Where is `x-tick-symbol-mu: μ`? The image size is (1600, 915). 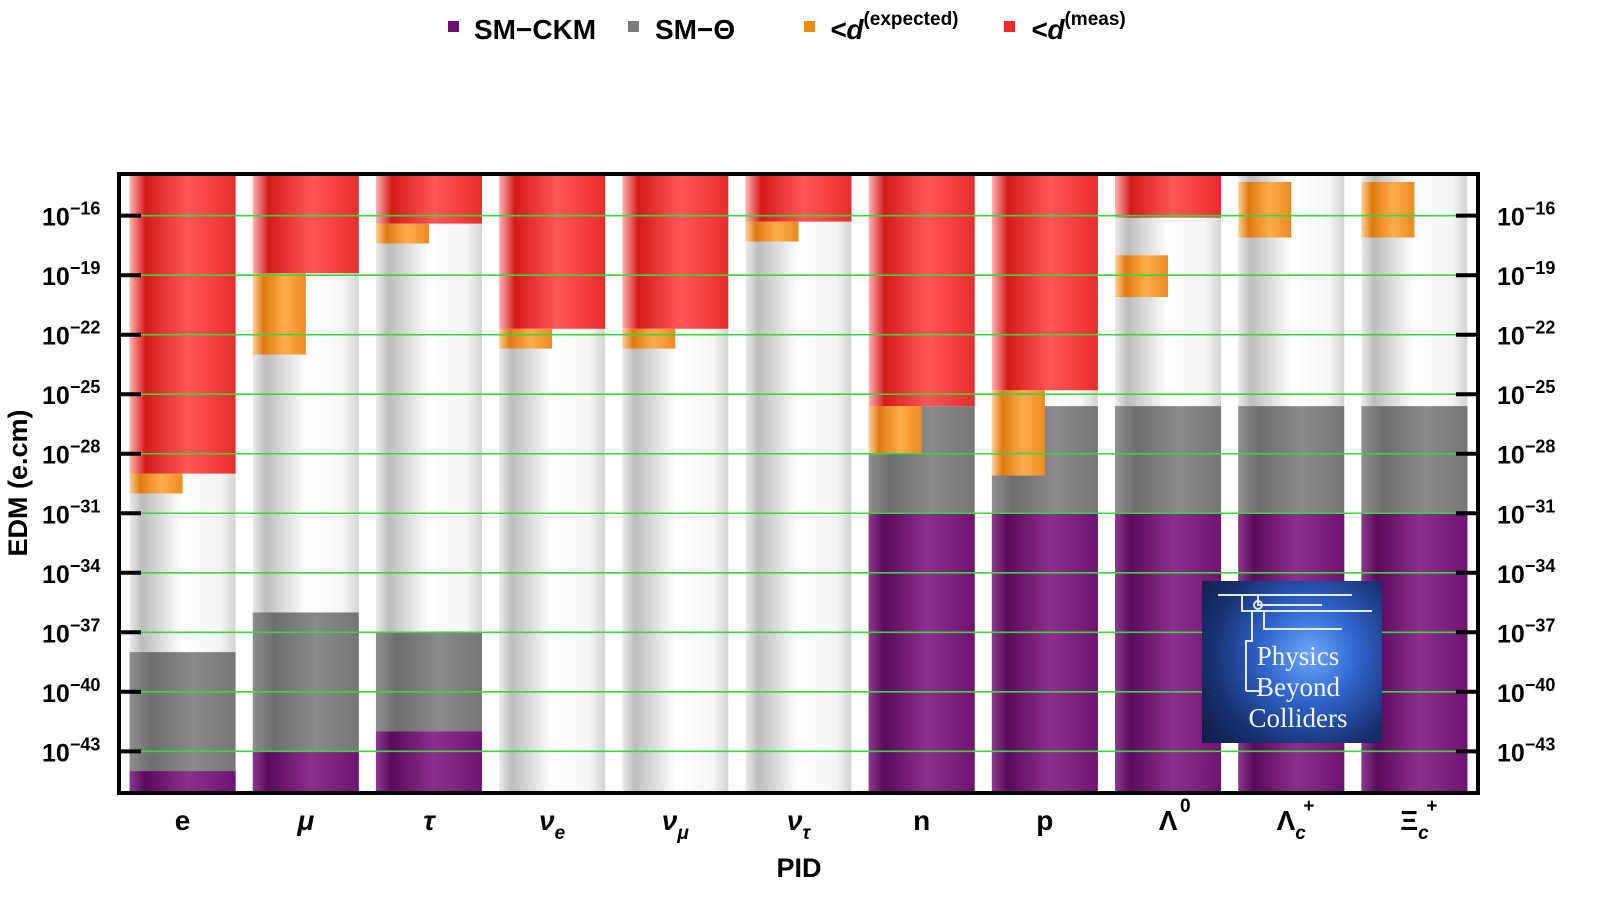 x-tick-symbol-mu: μ is located at coordinates (305, 820).